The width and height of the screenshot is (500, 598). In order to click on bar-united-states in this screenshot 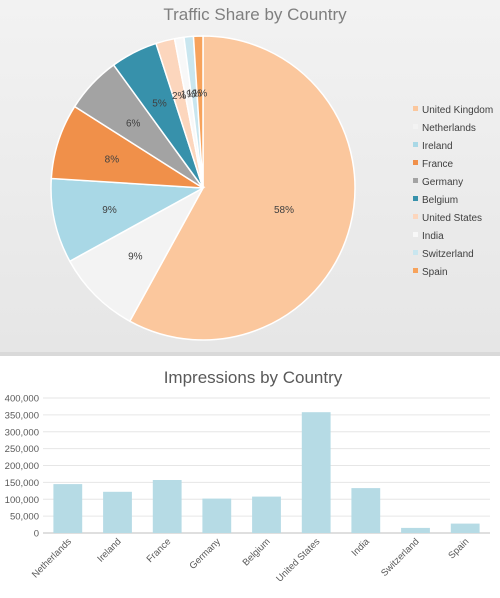, I will do `click(316, 472)`.